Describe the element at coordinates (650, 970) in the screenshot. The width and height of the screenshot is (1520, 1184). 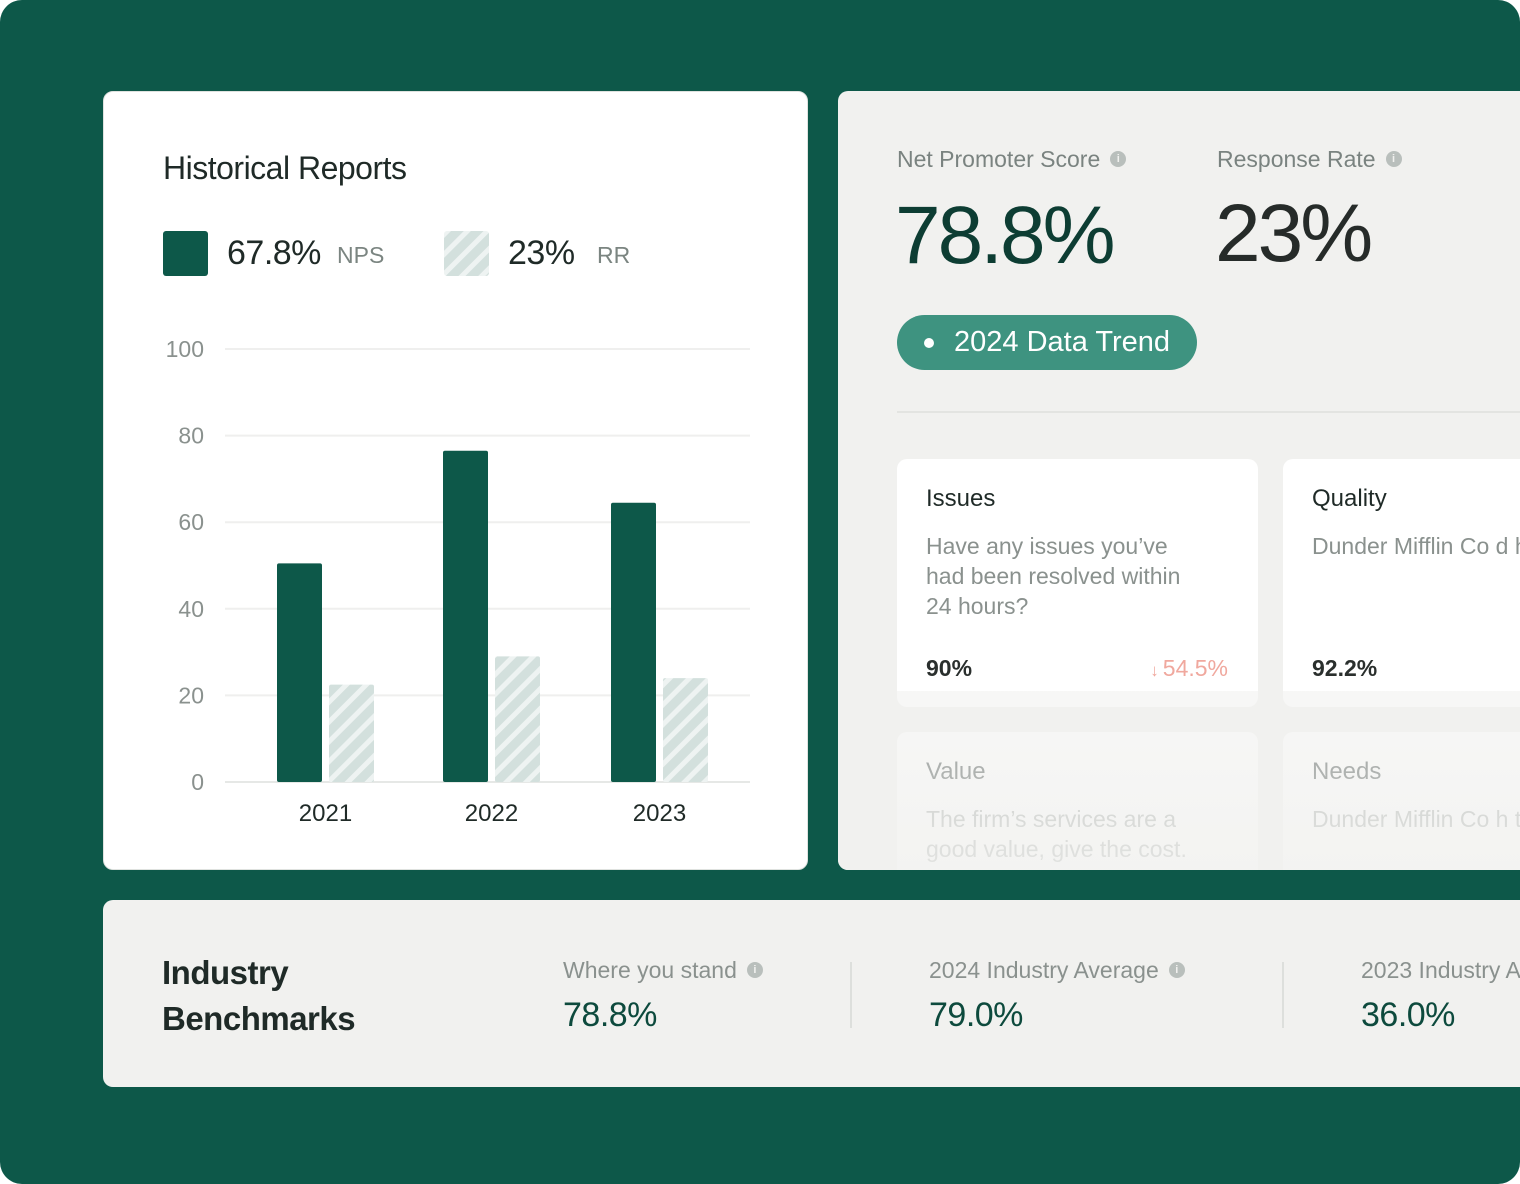
I see `benchmark-label-text: Where you stand` at that location.